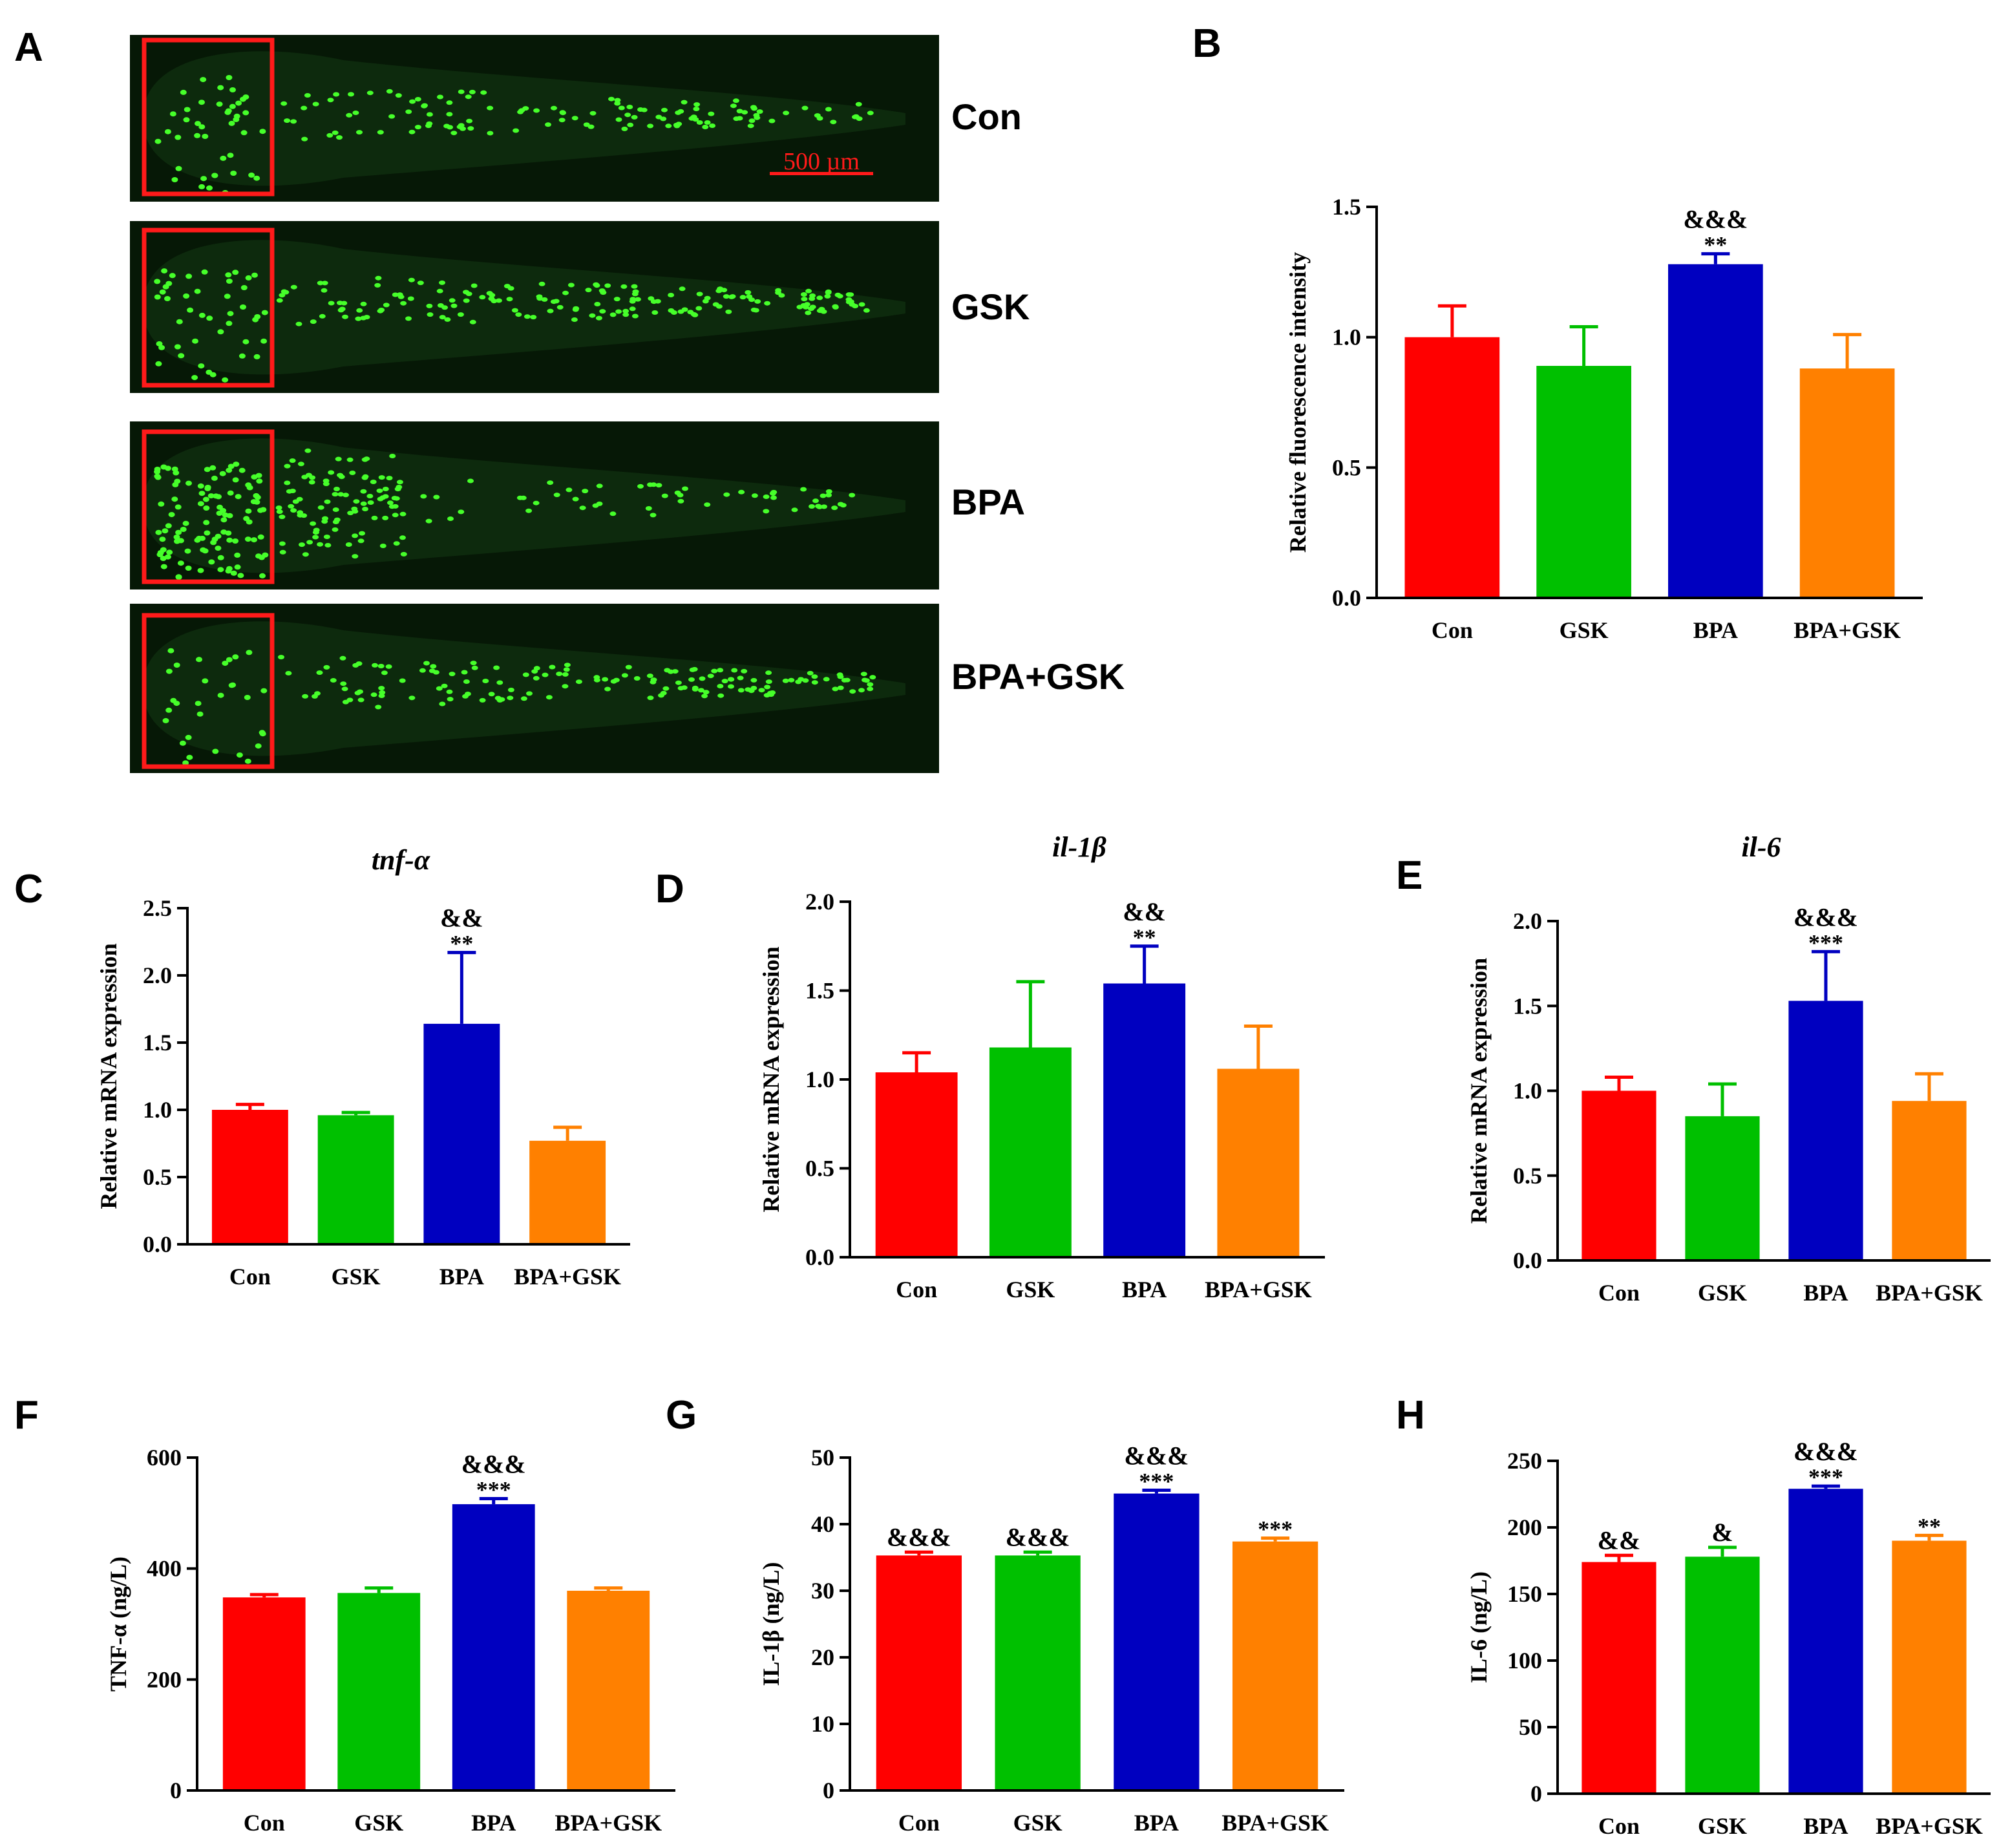  Describe the element at coordinates (157, 975) in the screenshot. I see `y-tick-label: 2.0` at that location.